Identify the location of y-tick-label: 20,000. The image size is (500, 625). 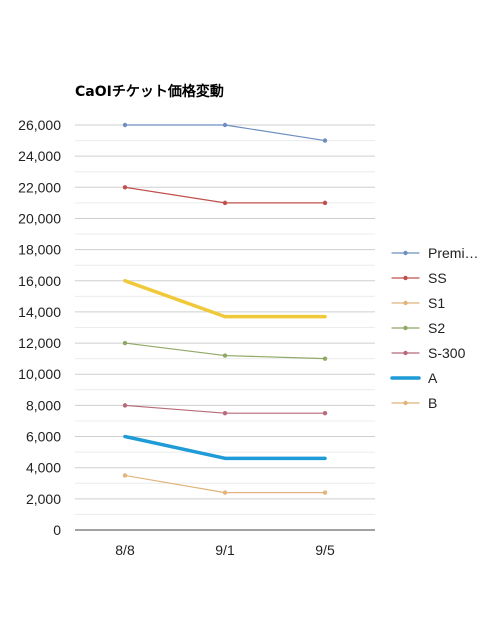
(39, 218).